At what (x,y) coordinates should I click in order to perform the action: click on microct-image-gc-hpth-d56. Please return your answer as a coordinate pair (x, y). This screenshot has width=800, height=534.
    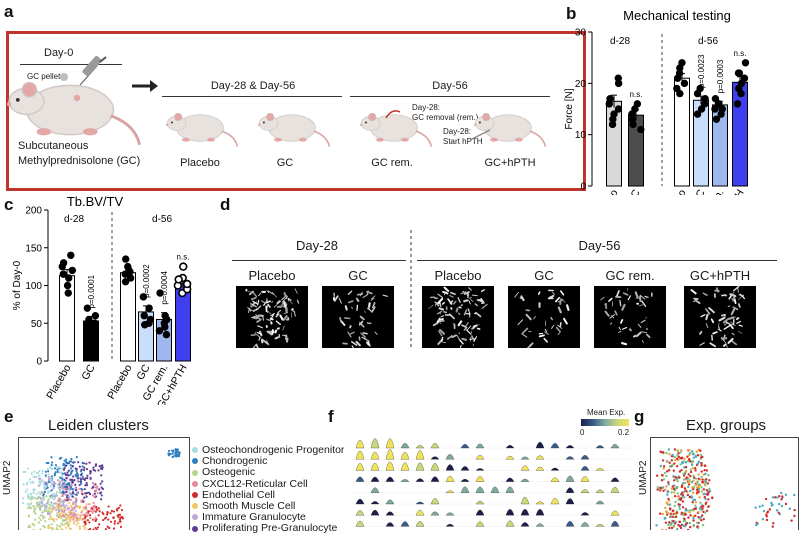
    Looking at the image, I should click on (720, 317).